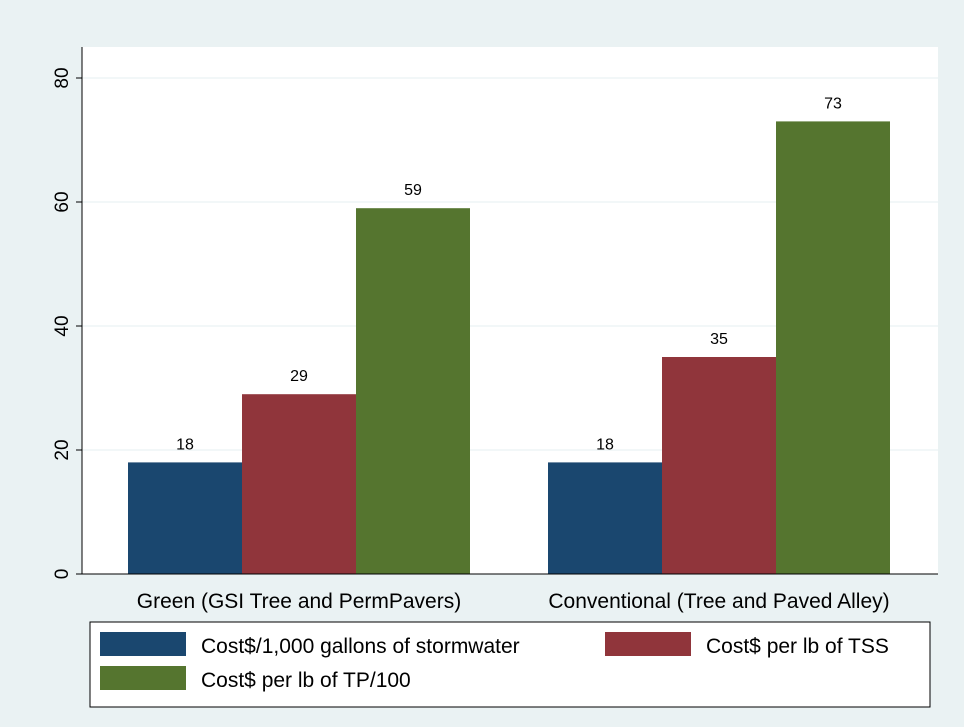 The image size is (964, 727). What do you see at coordinates (719, 339) in the screenshot?
I see `bar-value-label: 35` at bounding box center [719, 339].